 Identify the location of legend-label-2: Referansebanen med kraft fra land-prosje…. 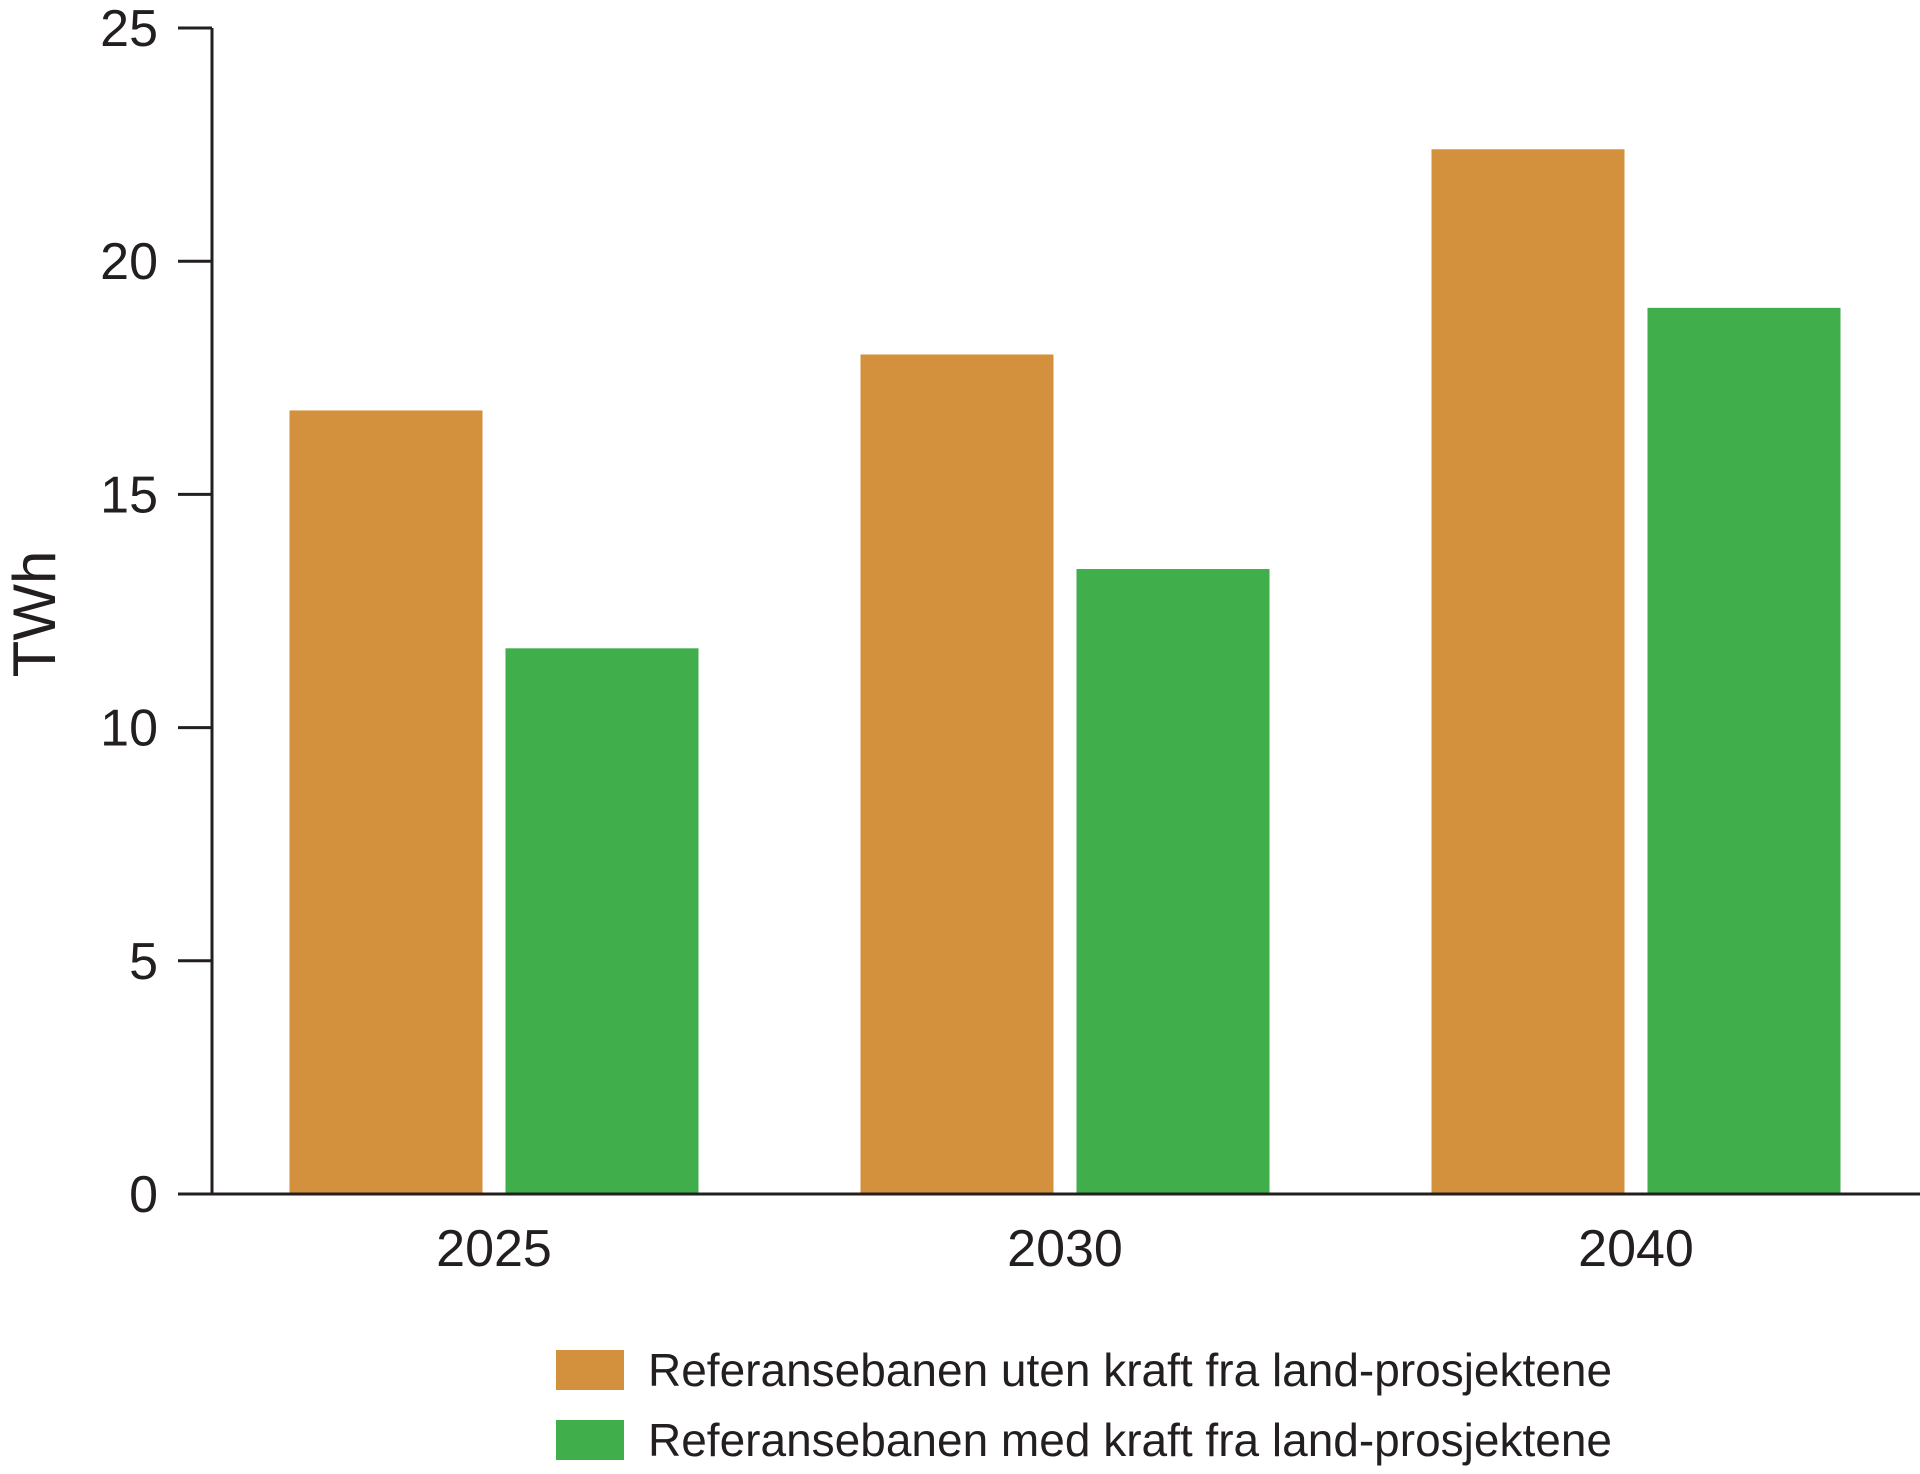
(1130, 1440).